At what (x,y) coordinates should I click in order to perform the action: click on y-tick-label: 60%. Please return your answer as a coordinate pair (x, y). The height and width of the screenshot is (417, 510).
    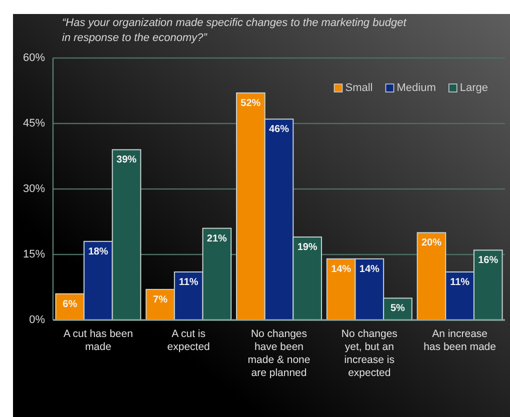
    Looking at the image, I should click on (34, 58).